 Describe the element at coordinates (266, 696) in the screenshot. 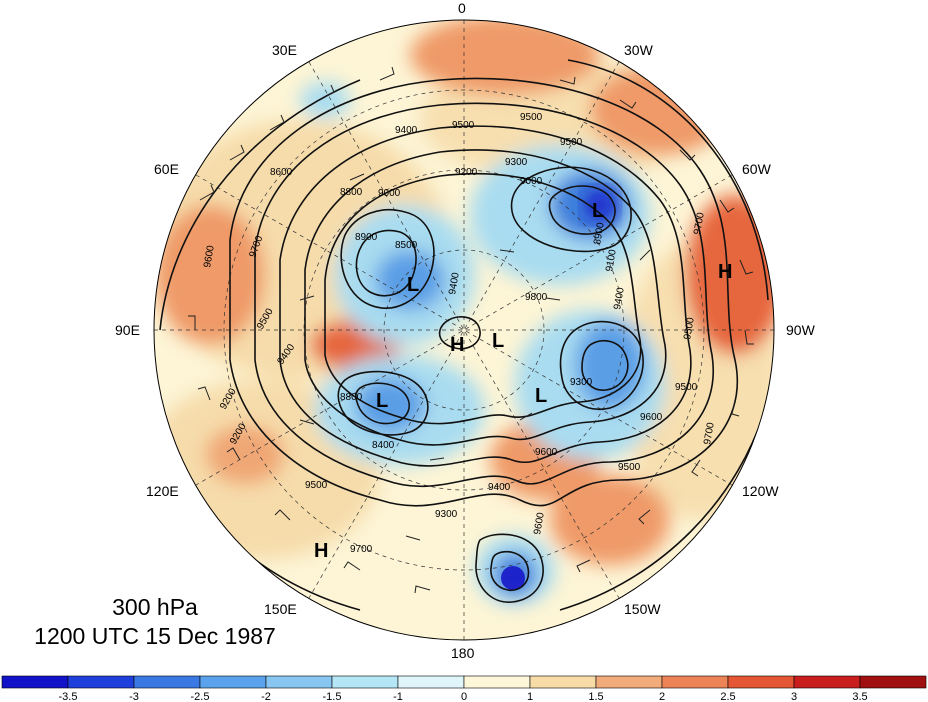

I see `colorbar-tick-label: -2` at that location.